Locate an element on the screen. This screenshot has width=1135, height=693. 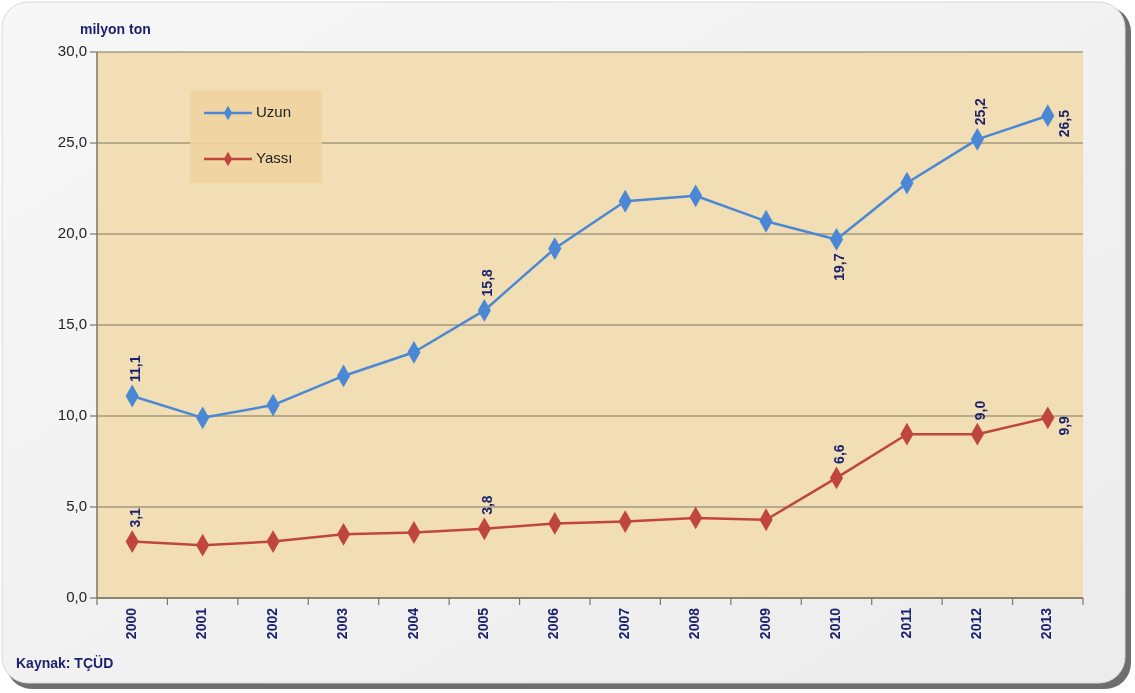
text: Kaynak: TÇÜD is located at coordinates (65, 663).